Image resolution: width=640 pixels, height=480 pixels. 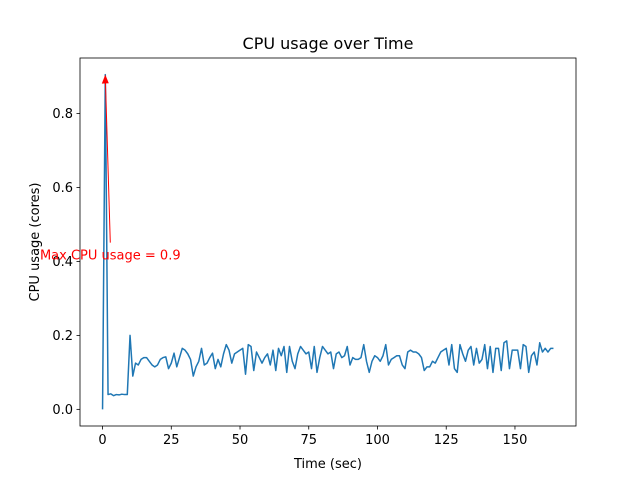 What do you see at coordinates (515, 440) in the screenshot?
I see `x-tick-label: 150` at bounding box center [515, 440].